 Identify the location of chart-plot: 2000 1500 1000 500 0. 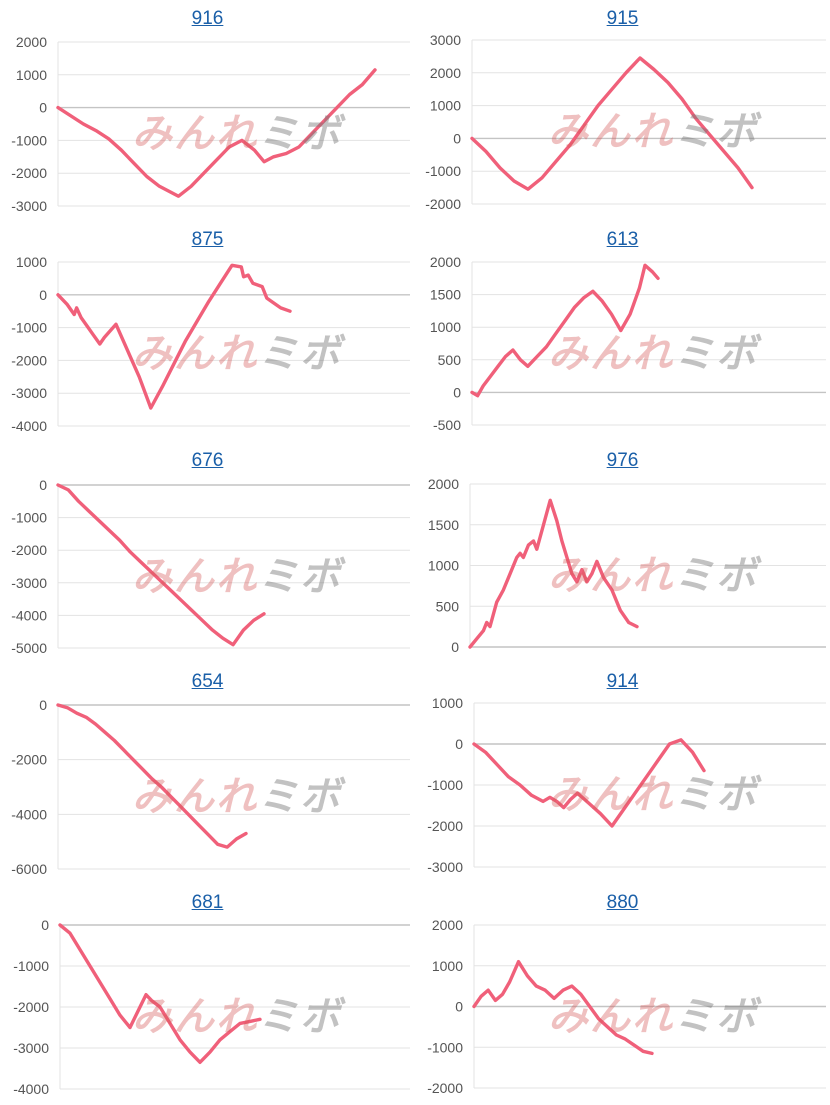
(627, 565).